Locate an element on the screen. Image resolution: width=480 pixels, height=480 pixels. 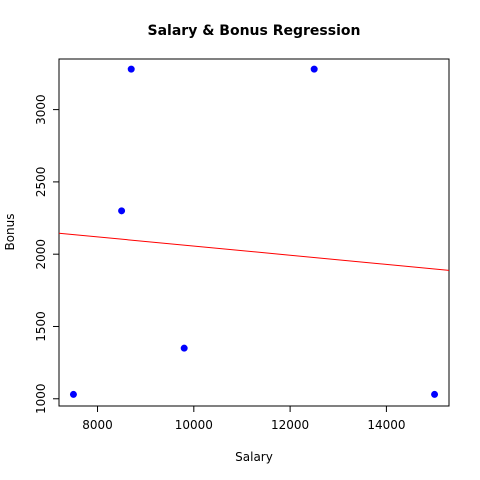
chart-title: Salary & Bonus Regression is located at coordinates (254, 31).